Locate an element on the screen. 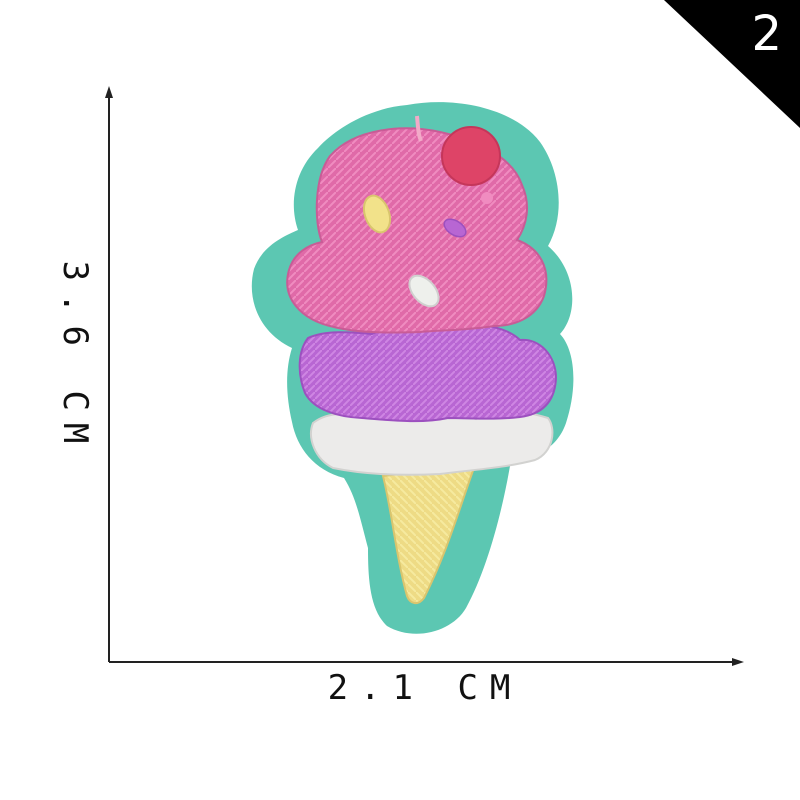 The image size is (800, 800). vertical-arrowhead is located at coordinates (109, 92).